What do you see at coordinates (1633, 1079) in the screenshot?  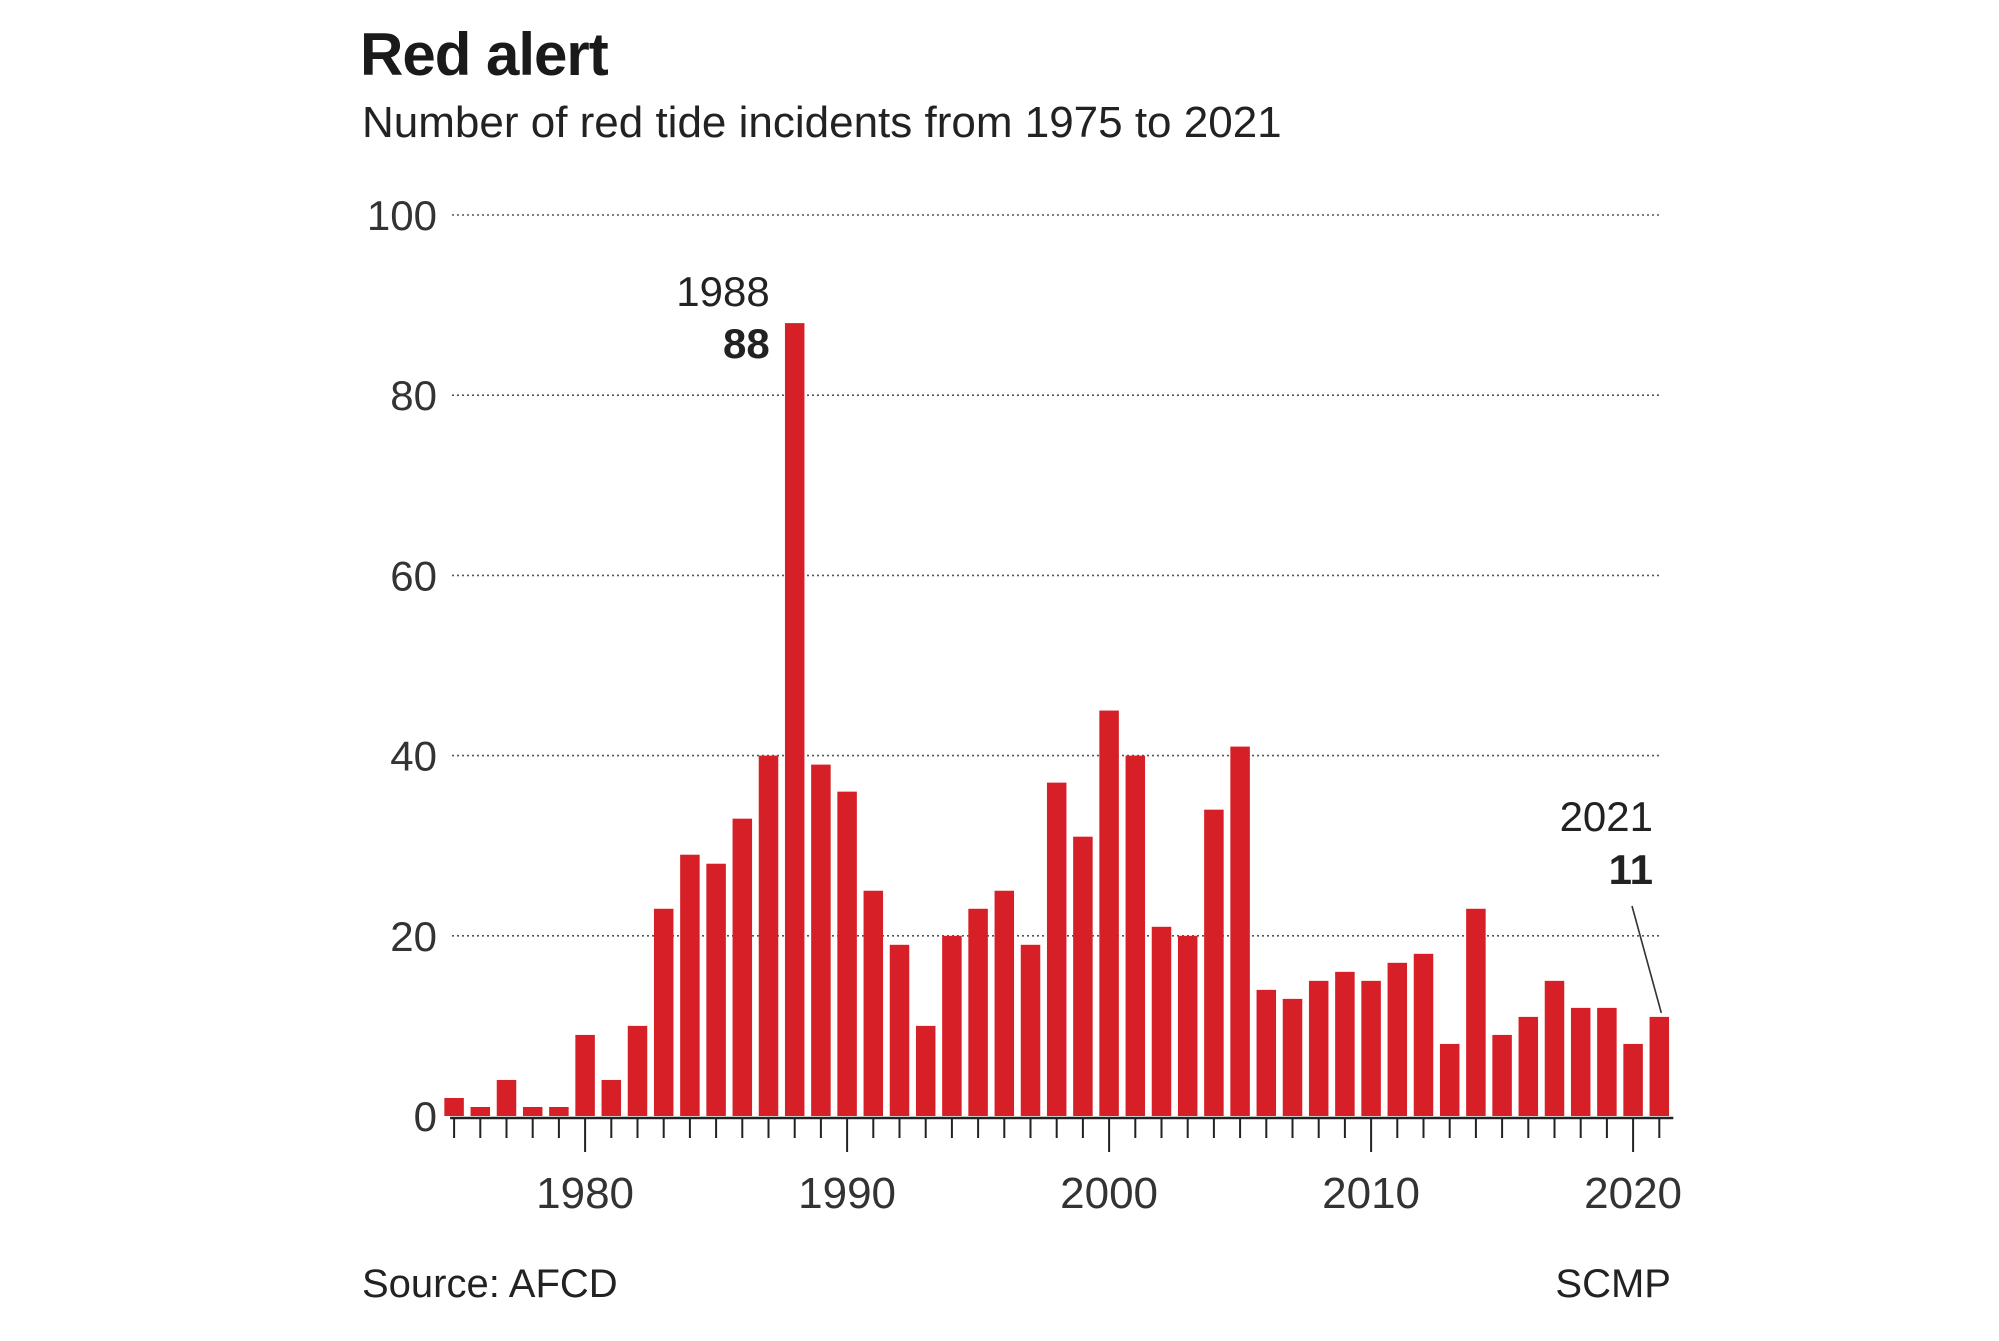 I see `bar-2020` at bounding box center [1633, 1079].